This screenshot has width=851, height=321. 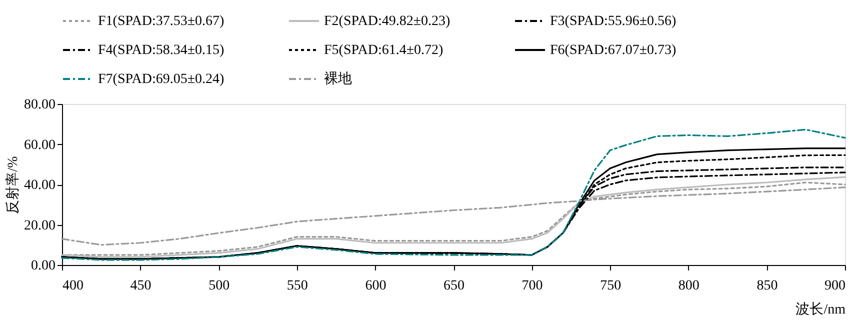 I want to click on x-tick-label: 400, so click(x=73, y=286).